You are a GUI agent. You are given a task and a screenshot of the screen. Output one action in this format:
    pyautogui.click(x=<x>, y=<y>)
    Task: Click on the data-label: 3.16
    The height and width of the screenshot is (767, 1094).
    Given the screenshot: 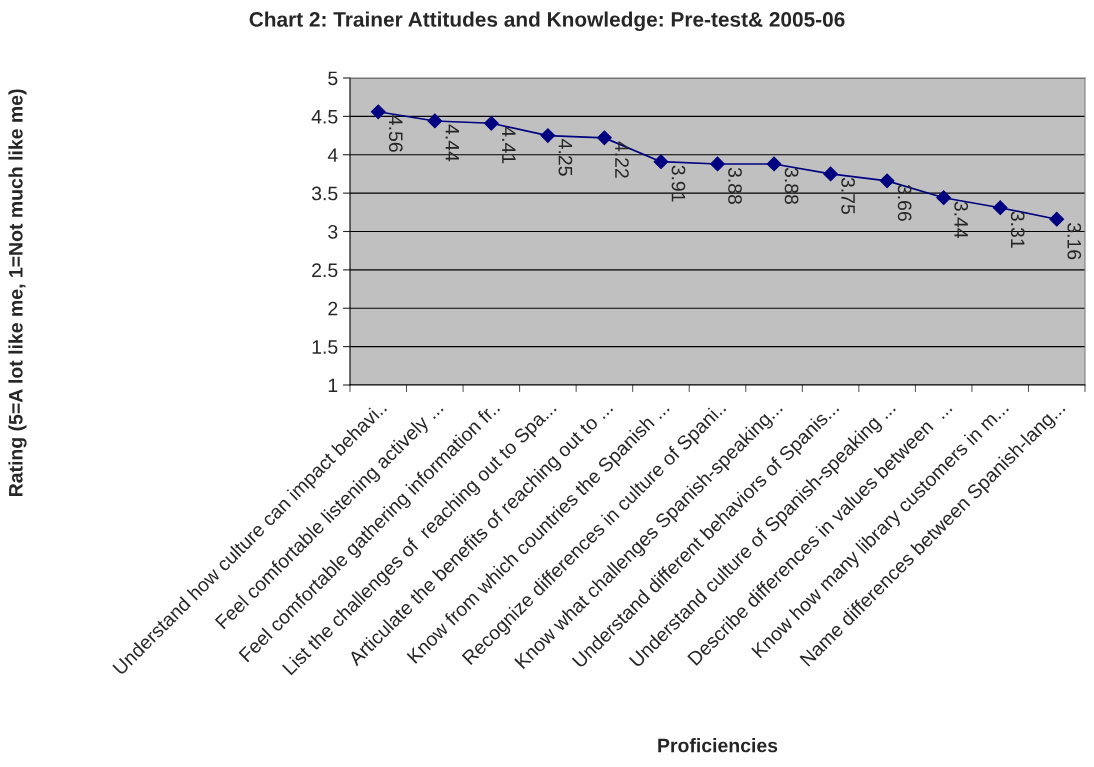 What is the action you would take?
    pyautogui.click(x=1074, y=241)
    